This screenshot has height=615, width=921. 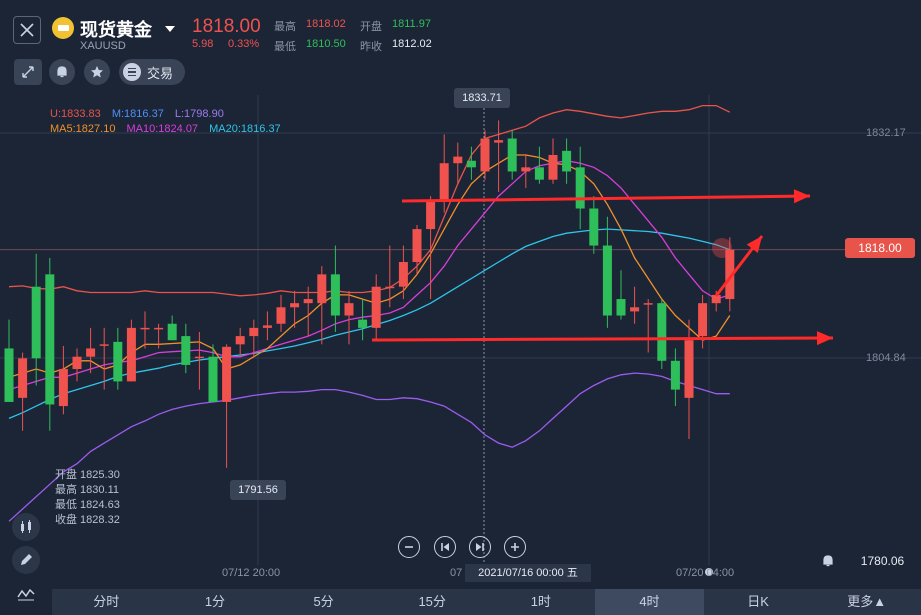 I want to click on ma10-label: MA10:1824.07, so click(x=162, y=129).